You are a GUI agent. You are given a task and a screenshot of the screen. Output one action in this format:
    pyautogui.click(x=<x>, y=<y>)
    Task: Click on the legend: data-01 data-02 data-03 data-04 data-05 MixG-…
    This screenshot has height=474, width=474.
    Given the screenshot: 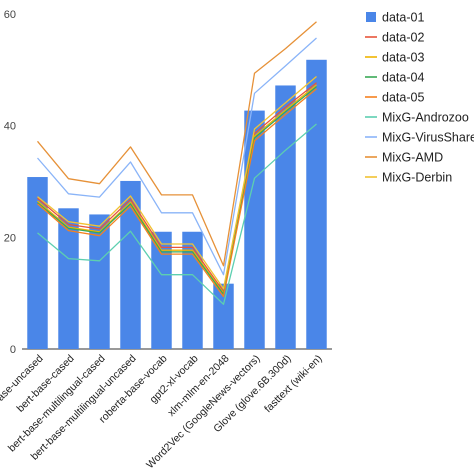 What is the action you would take?
    pyautogui.click(x=419, y=98)
    